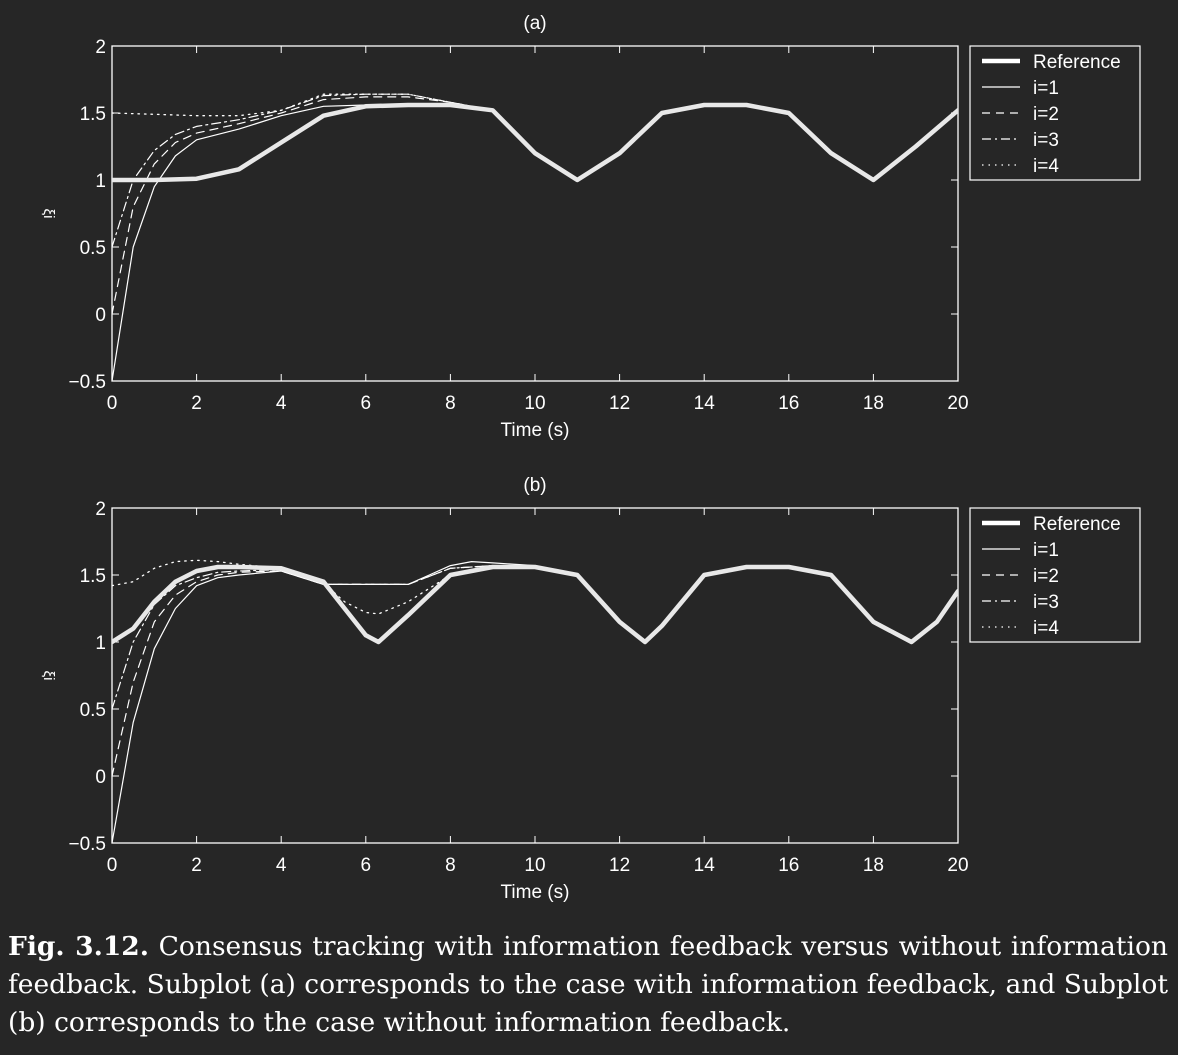 The height and width of the screenshot is (1055, 1178). Describe the element at coordinates (534, 23) in the screenshot. I see `subplot-title: (a)` at that location.